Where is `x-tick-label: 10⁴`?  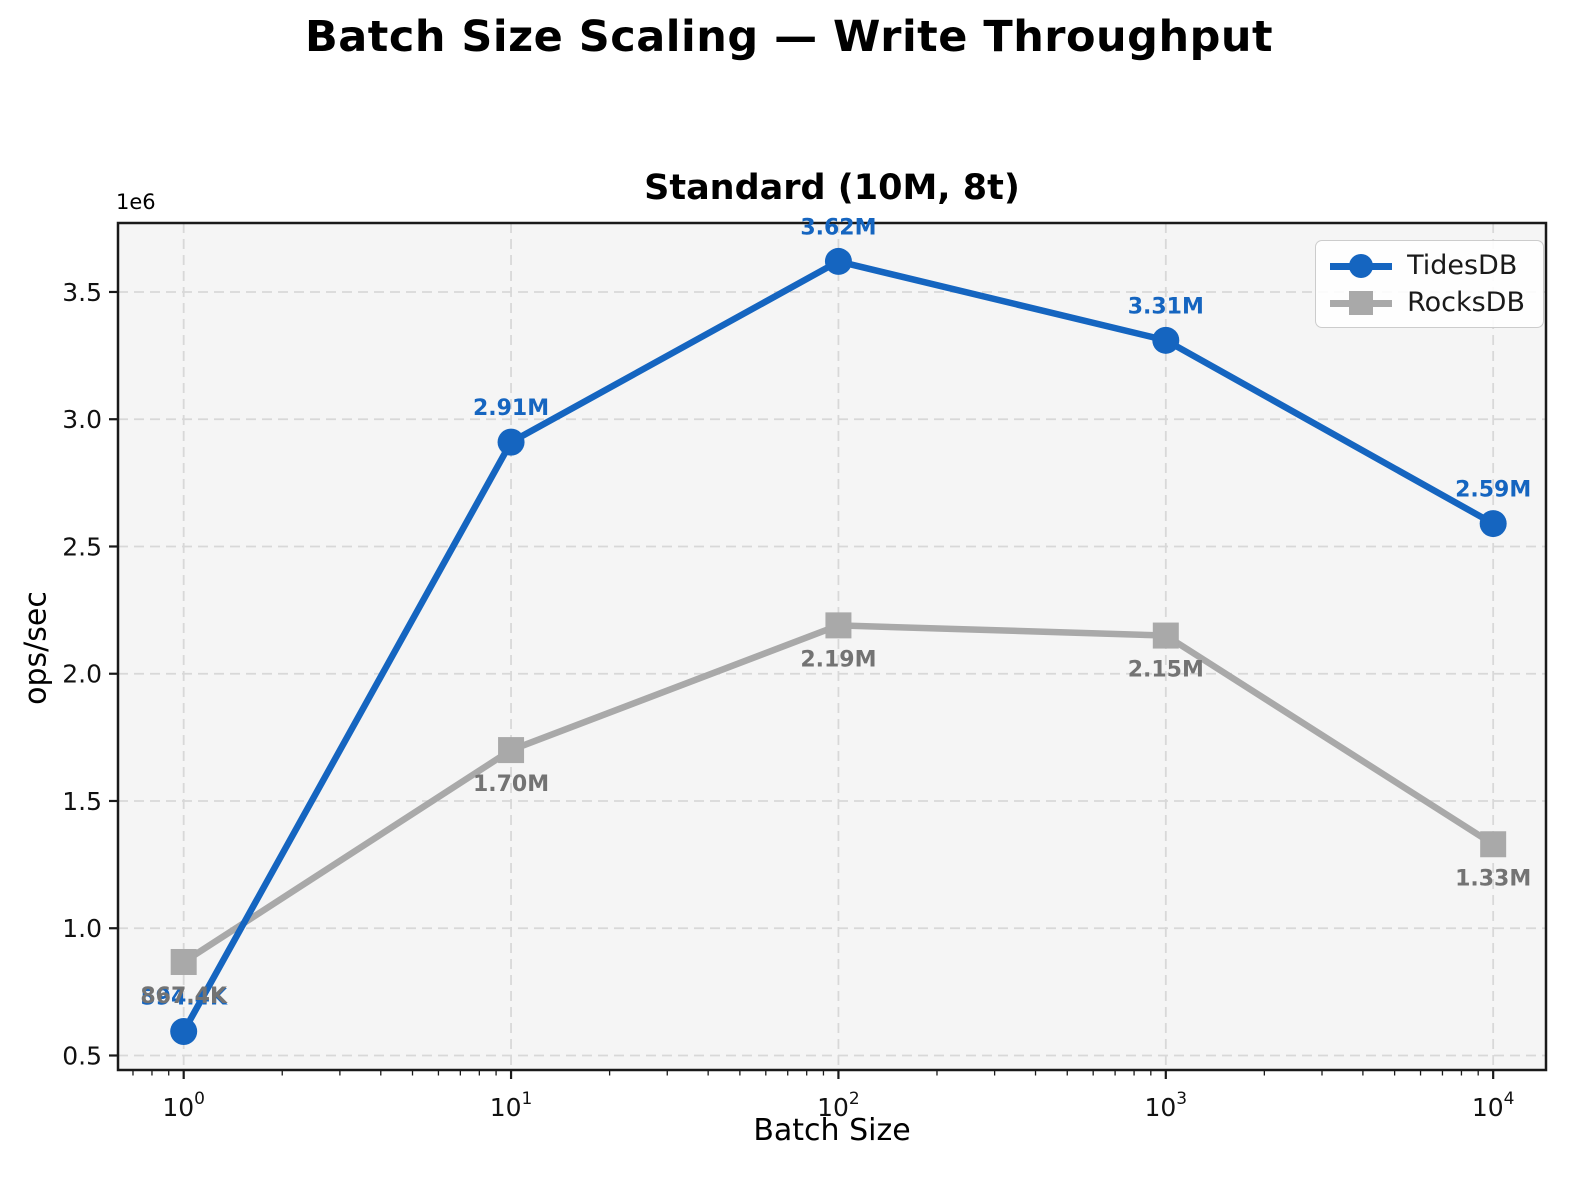
x-tick-label: 10⁴ is located at coordinates (1493, 1105).